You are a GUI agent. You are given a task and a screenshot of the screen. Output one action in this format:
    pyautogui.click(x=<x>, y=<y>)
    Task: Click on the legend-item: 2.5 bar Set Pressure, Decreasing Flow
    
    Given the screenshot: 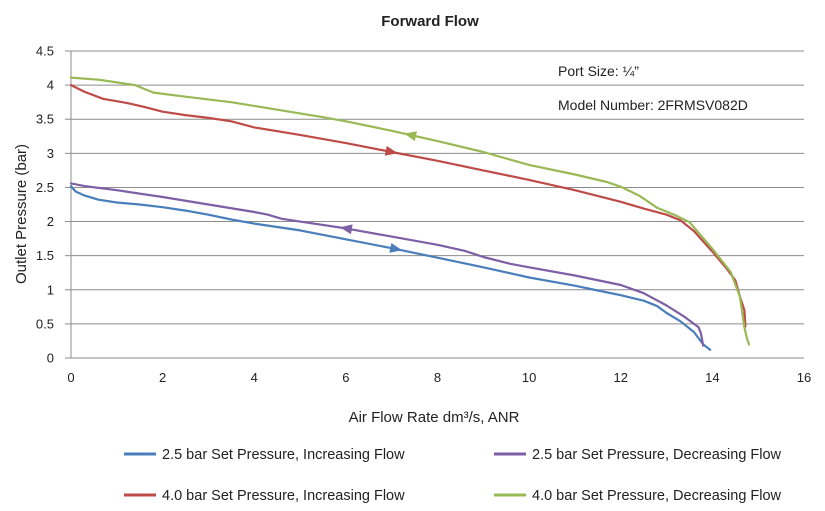 What is the action you would take?
    pyautogui.click(x=638, y=455)
    